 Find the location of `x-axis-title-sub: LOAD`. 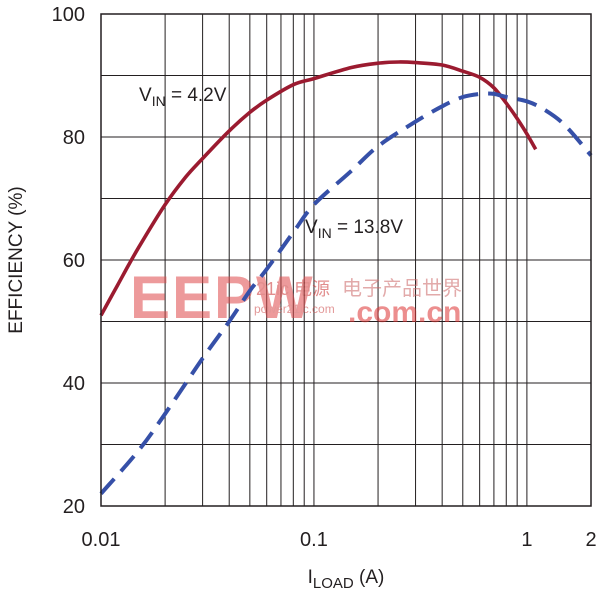

x-axis-title-sub: LOAD is located at coordinates (333, 582).